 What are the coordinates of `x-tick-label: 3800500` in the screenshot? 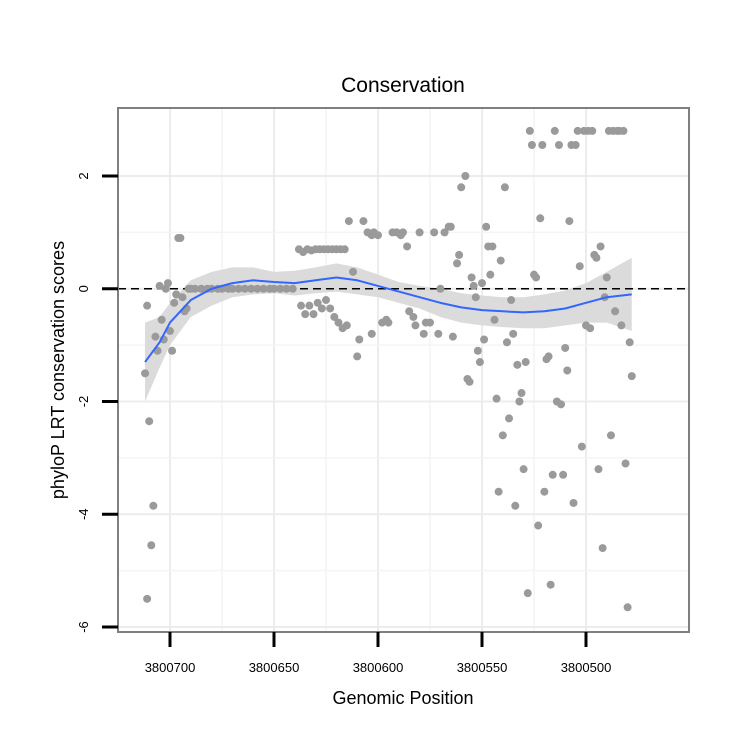 It's located at (586, 667).